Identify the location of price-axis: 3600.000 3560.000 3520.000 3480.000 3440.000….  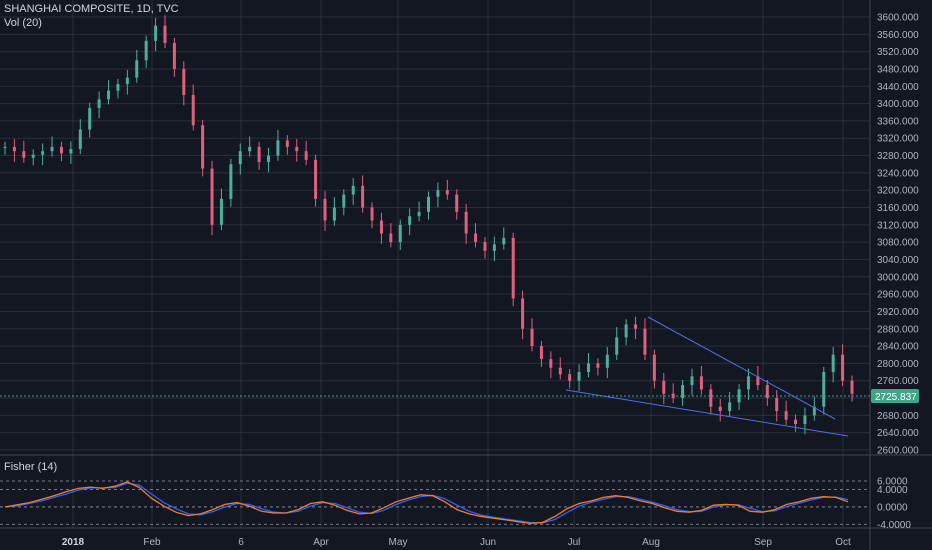
(898, 235).